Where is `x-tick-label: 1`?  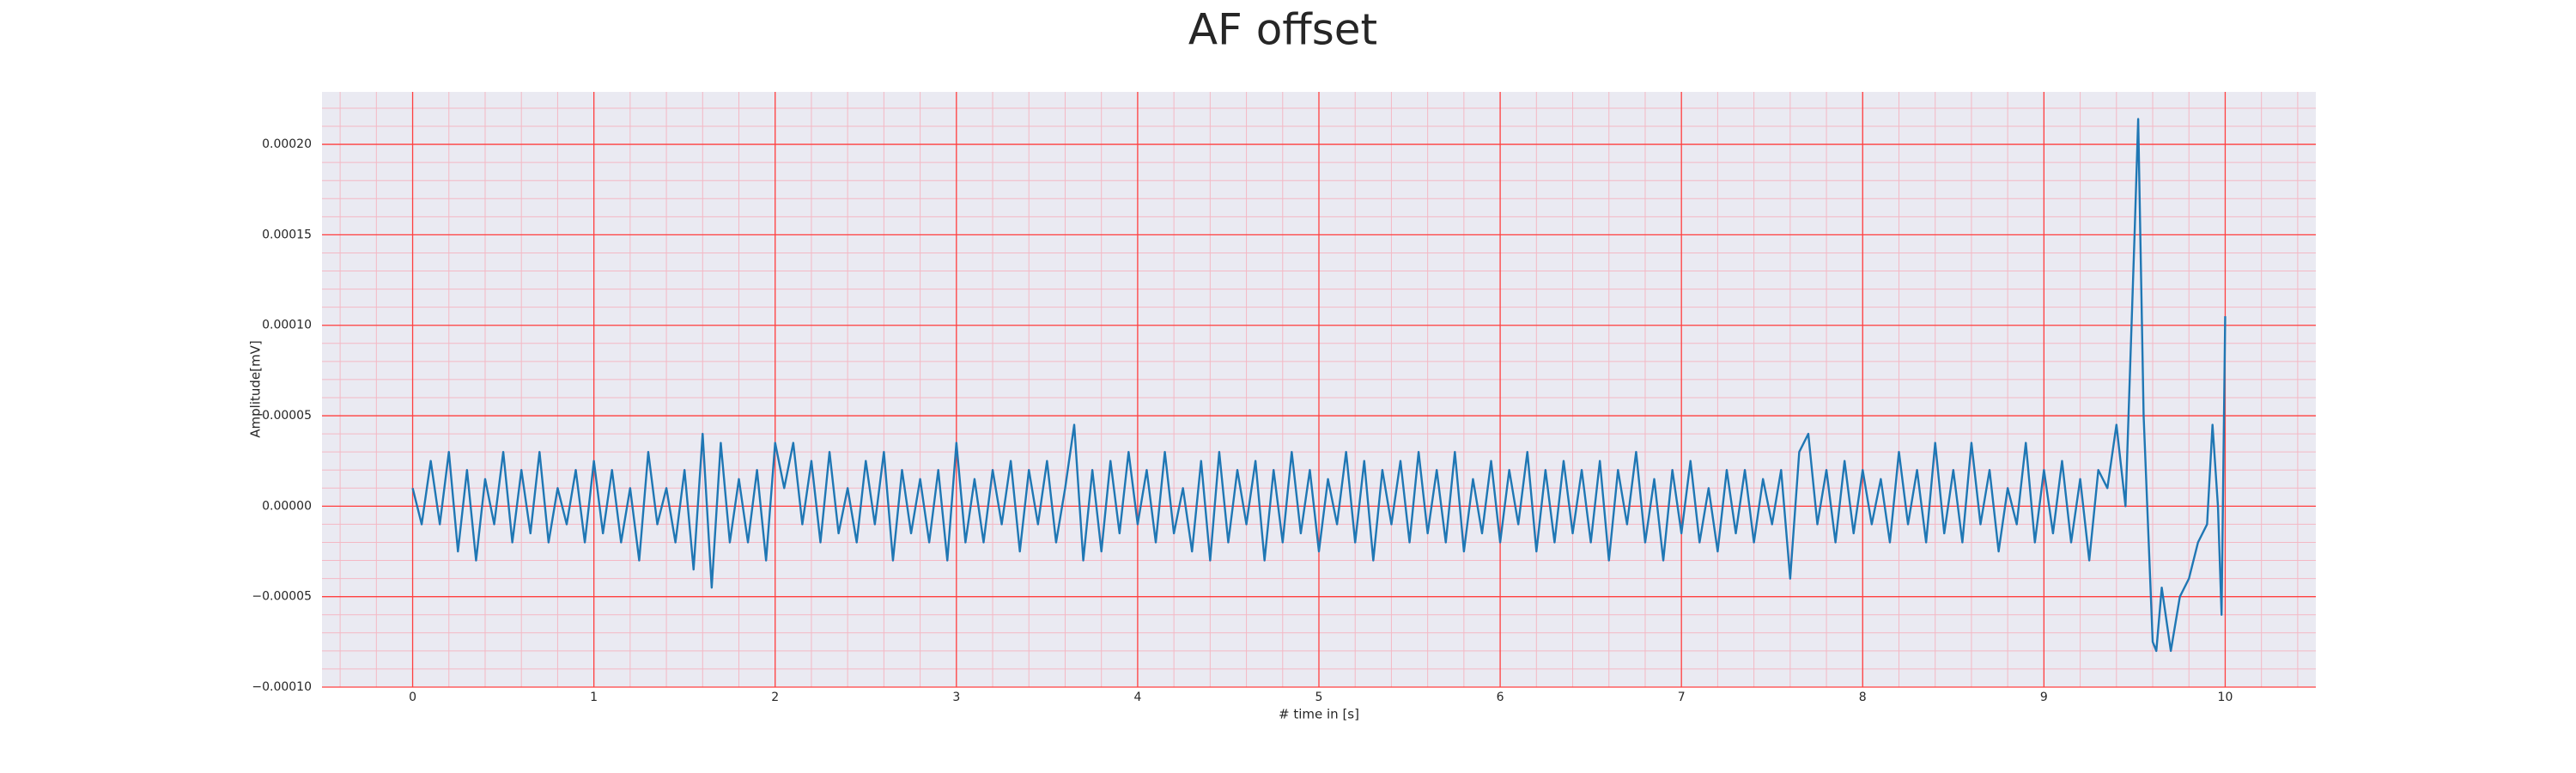
x-tick-label: 1 is located at coordinates (594, 697).